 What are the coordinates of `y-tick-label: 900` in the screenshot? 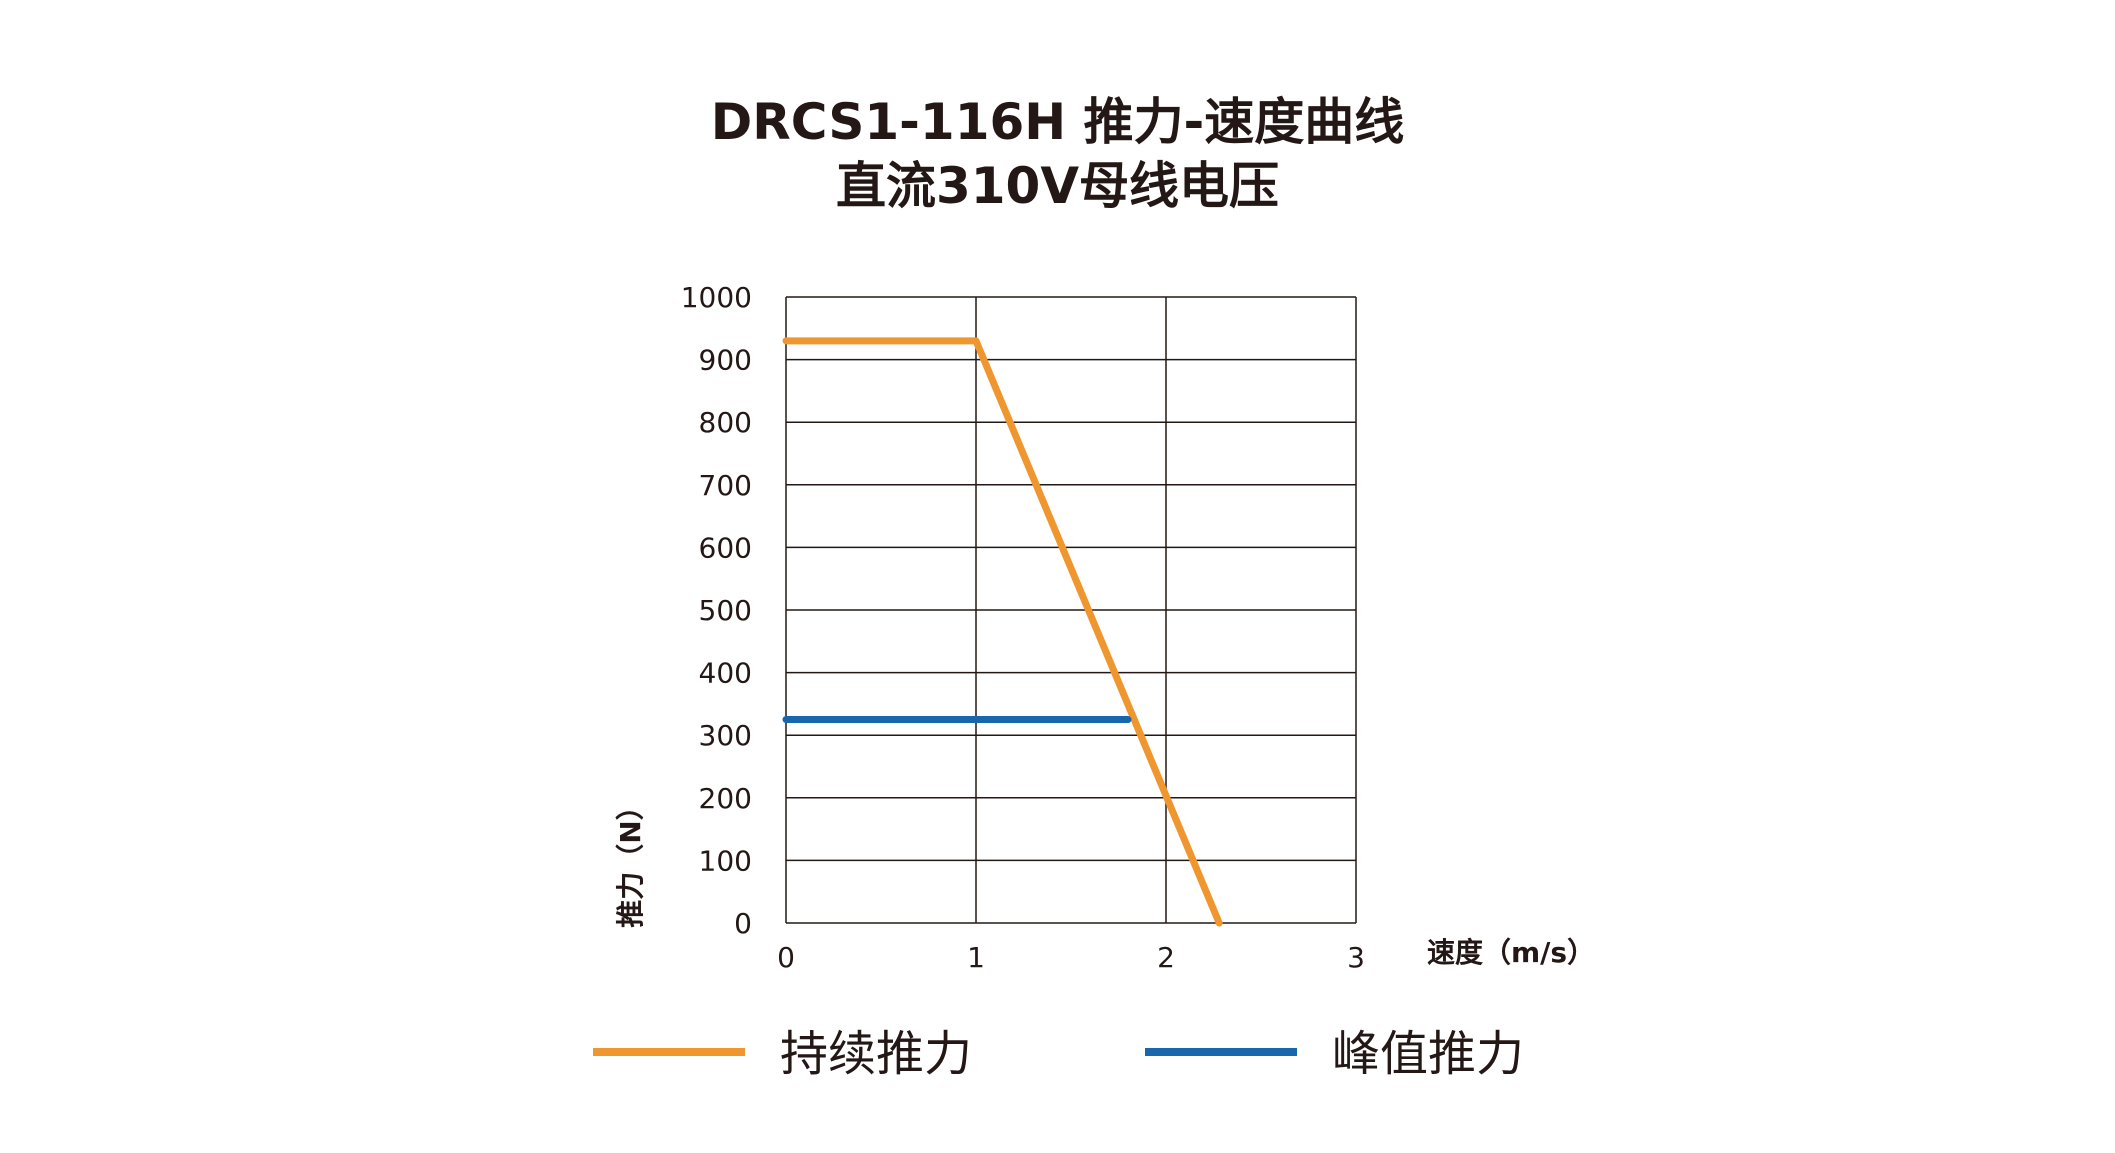 It's located at (725, 360).